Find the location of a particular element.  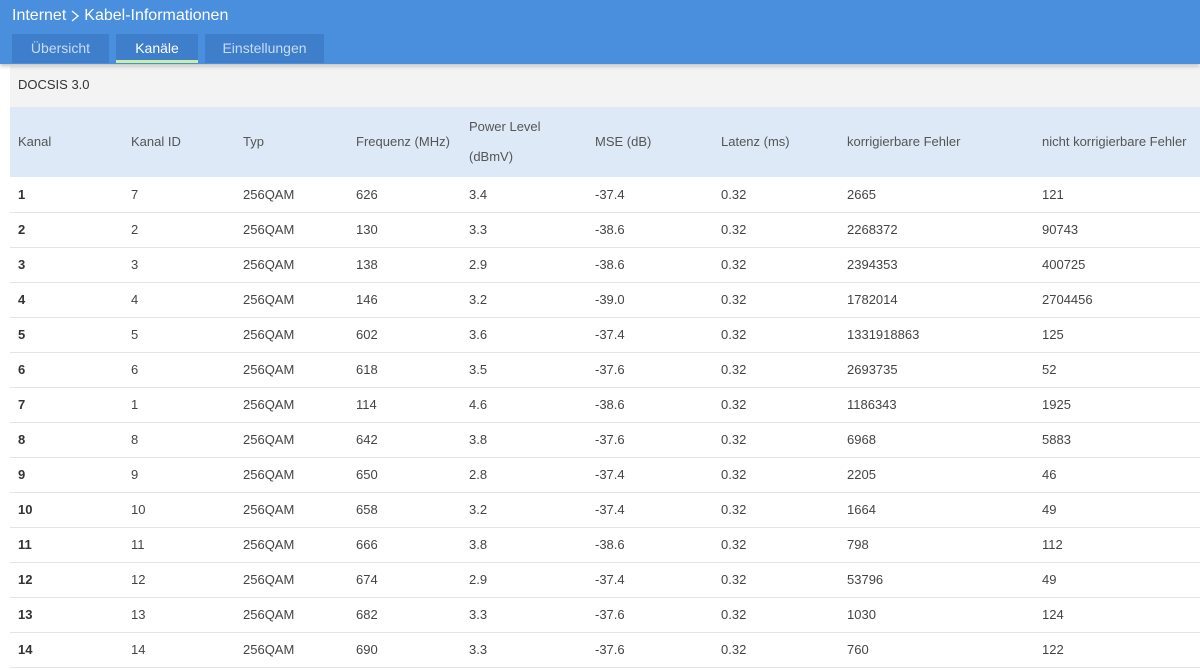

power-level-cell: 3.2 is located at coordinates (478, 509).